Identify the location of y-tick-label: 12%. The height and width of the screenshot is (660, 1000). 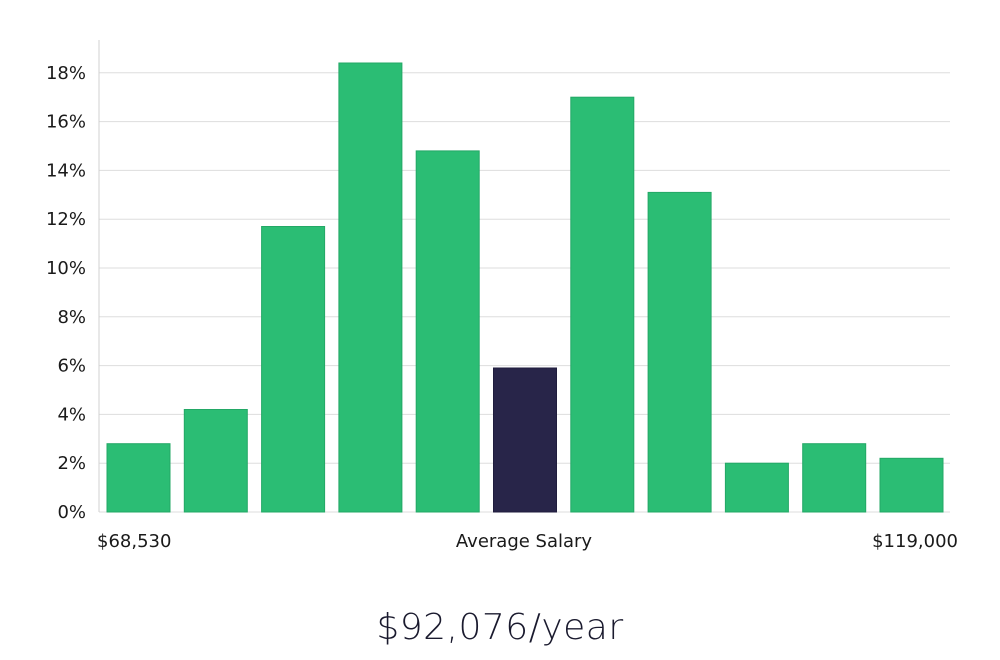
(66, 219).